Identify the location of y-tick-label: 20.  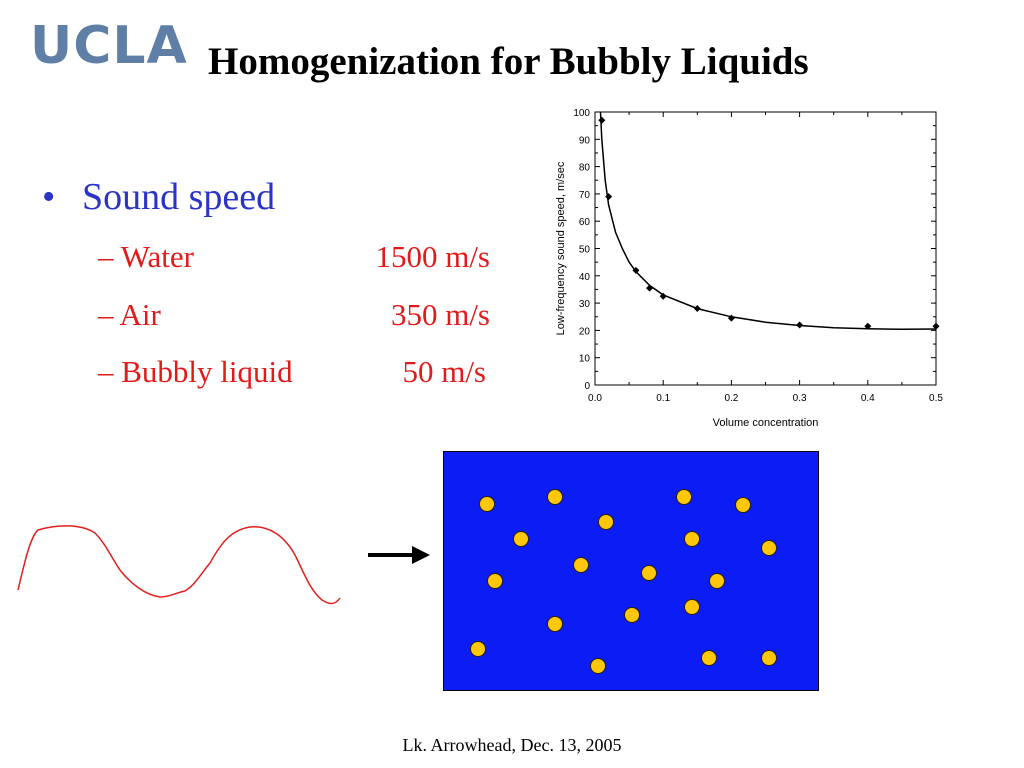
(585, 331).